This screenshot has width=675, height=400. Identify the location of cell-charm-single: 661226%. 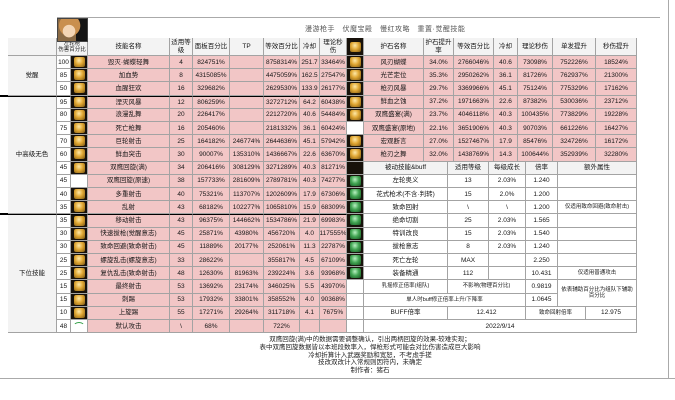
(574, 129).